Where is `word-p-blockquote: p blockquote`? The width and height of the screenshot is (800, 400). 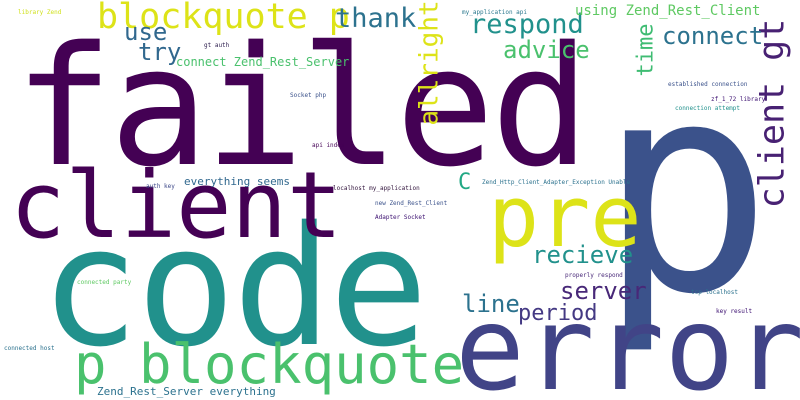
word-p-blockquote: p blockquote is located at coordinates (269, 364).